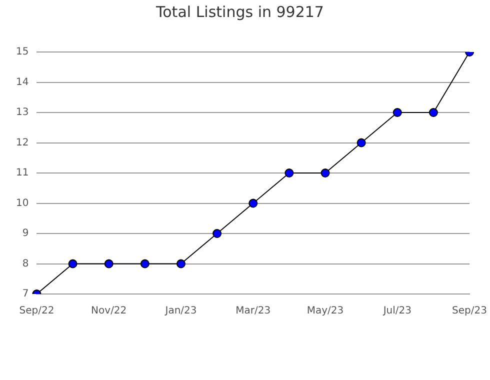  What do you see at coordinates (22, 82) in the screenshot?
I see `y-tick-label: 14` at bounding box center [22, 82].